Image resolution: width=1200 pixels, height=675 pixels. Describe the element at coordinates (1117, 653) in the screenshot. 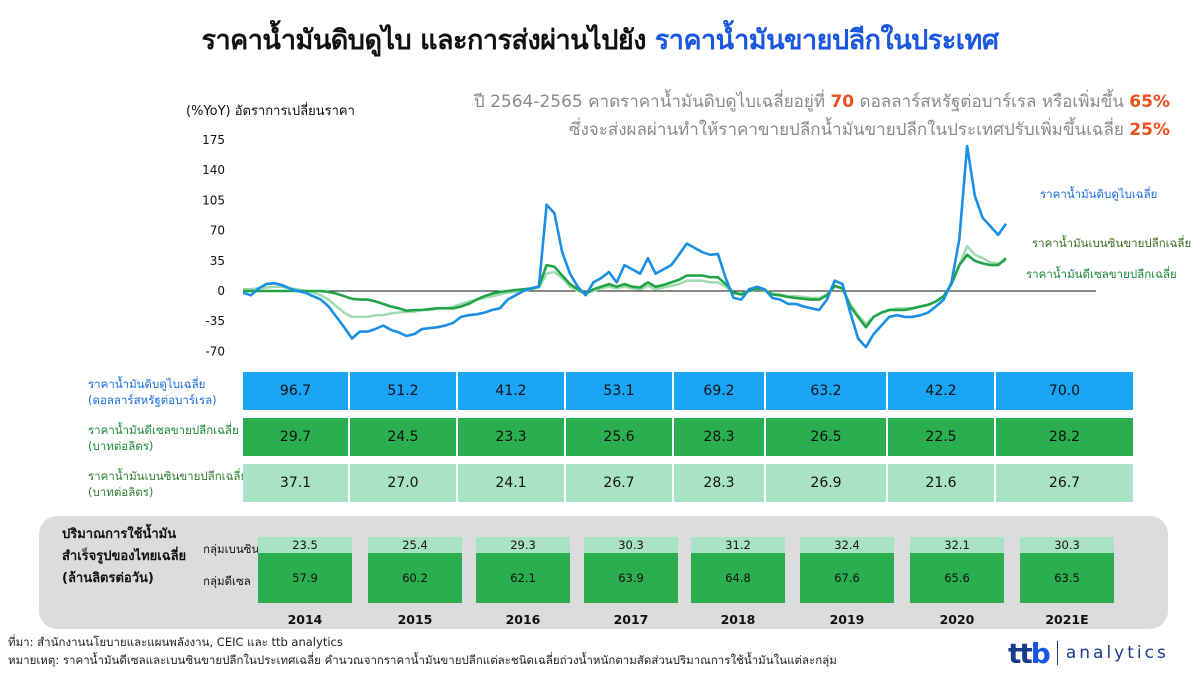

I see `analytics-wordmark: analytics` at that location.